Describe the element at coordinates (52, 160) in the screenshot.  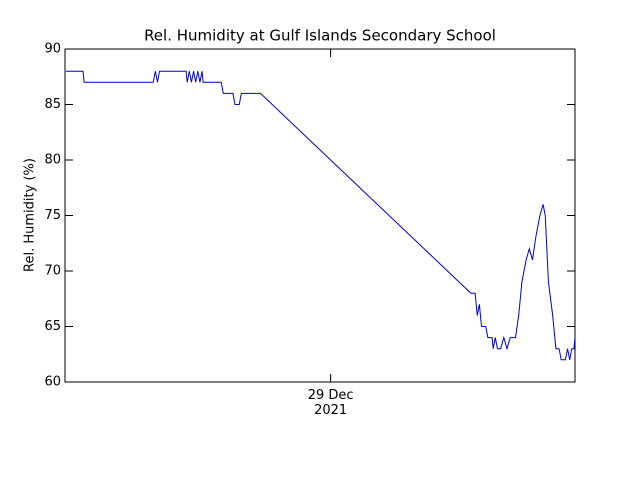
I see `y-tick-label: 80` at that location.